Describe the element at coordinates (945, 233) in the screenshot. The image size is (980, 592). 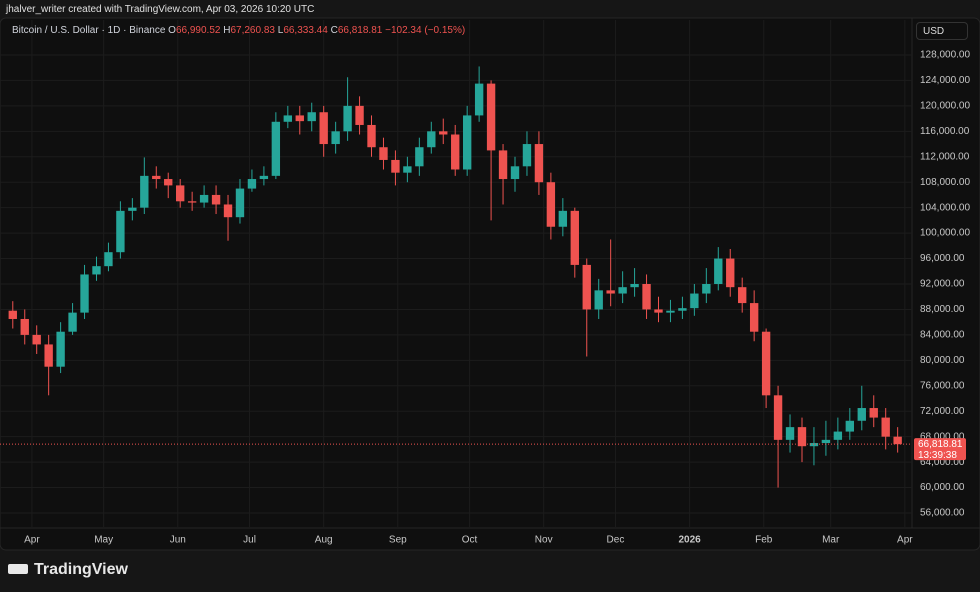
I see `y-tick-label: 100,000.00` at that location.